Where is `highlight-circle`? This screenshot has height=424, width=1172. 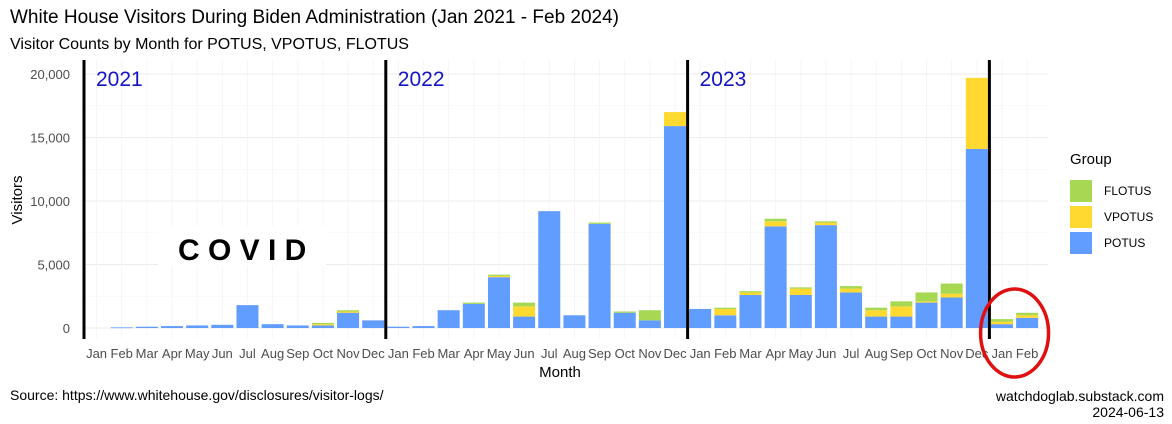 highlight-circle is located at coordinates (1014, 333).